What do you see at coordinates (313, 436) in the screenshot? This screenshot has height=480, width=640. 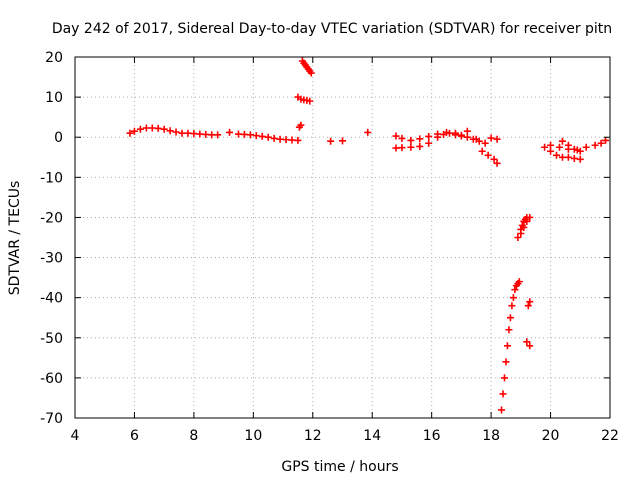 I see `x-tick-label: 12` at bounding box center [313, 436].